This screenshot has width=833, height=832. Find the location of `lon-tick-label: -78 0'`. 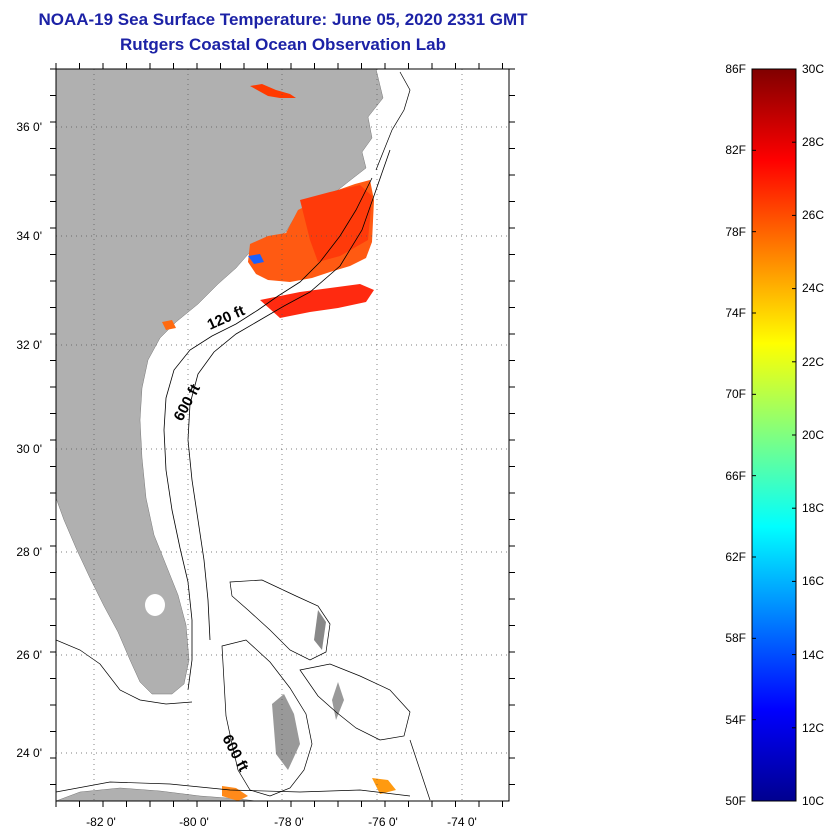

lon-tick-label: -78 0' is located at coordinates (289, 822).